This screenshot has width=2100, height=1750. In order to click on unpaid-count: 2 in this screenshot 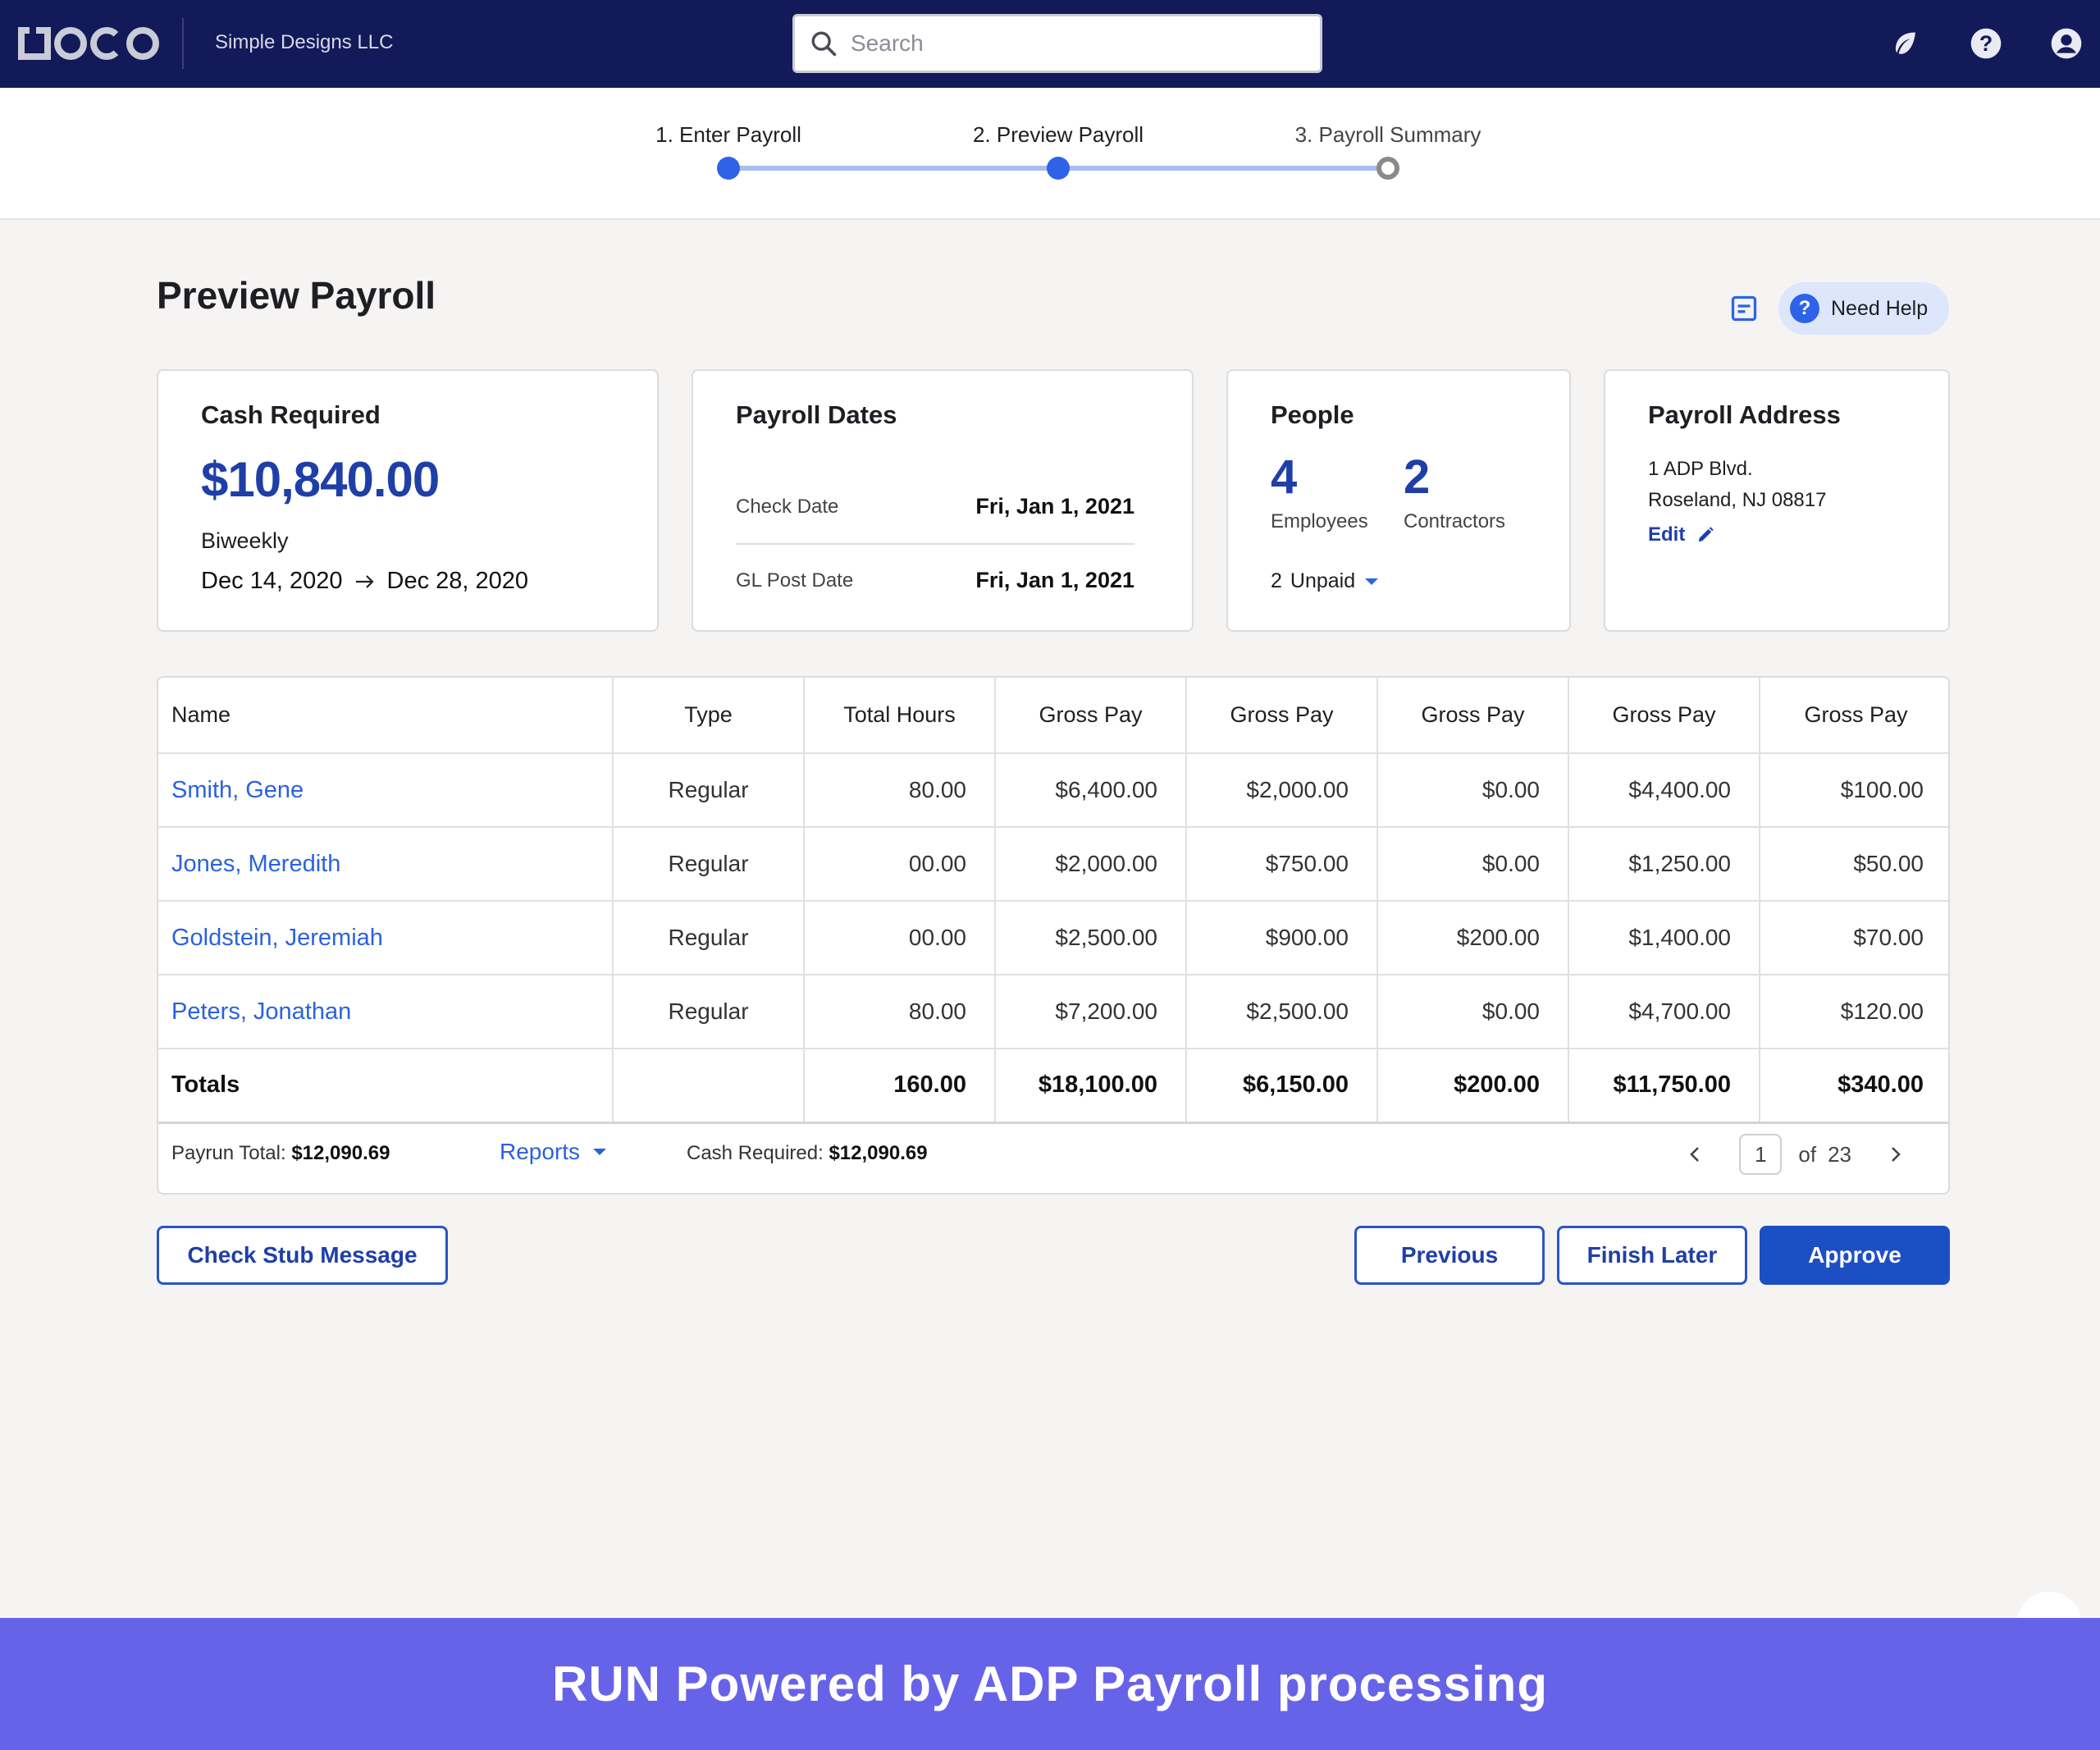, I will do `click(1277, 580)`.